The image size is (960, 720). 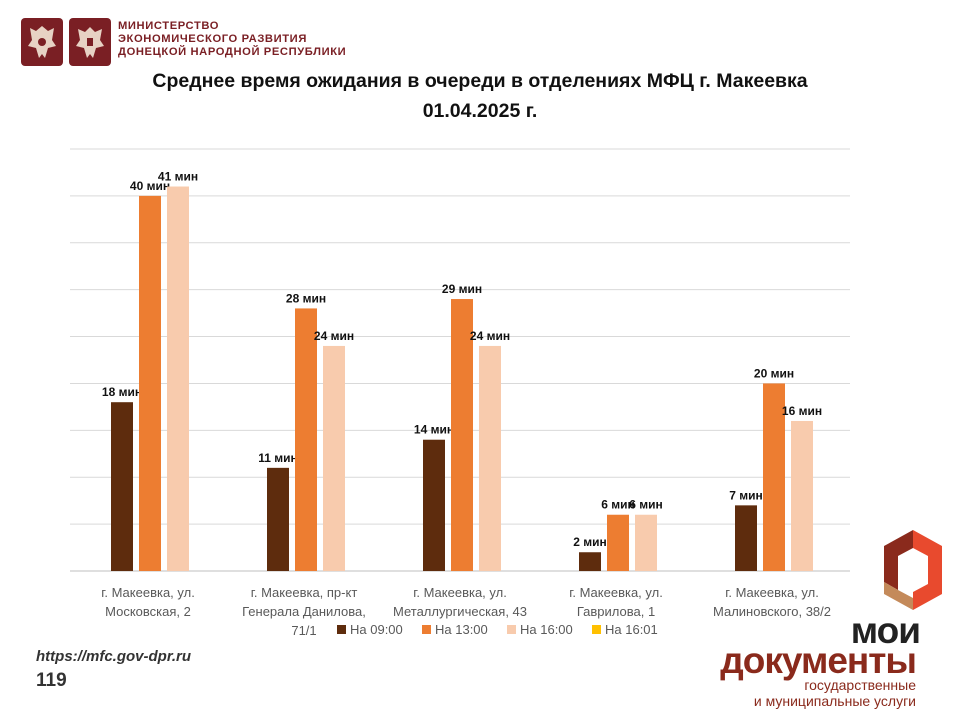 What do you see at coordinates (480, 111) in the screenshot?
I see `chart-date: 01.04.2025 г.` at bounding box center [480, 111].